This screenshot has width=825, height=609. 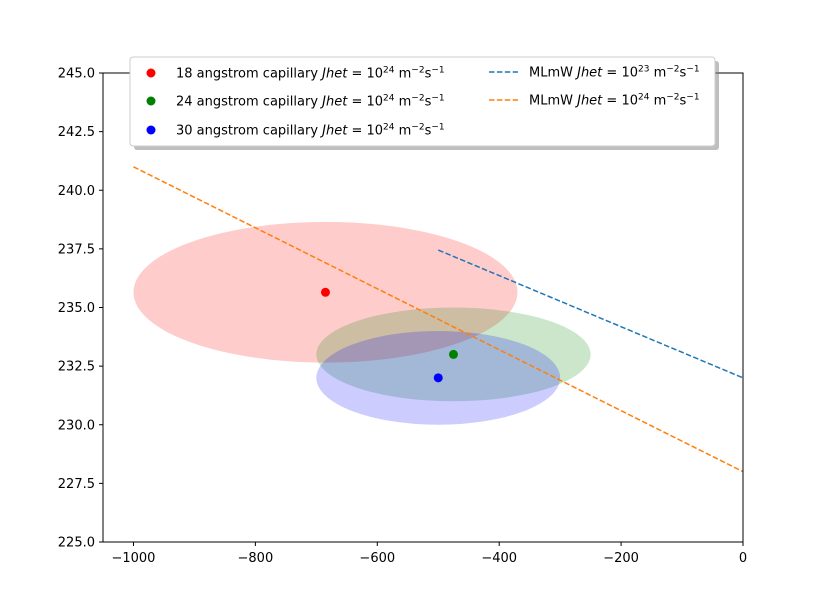 What do you see at coordinates (76, 367) in the screenshot?
I see `y-tick-label: 232.5` at bounding box center [76, 367].